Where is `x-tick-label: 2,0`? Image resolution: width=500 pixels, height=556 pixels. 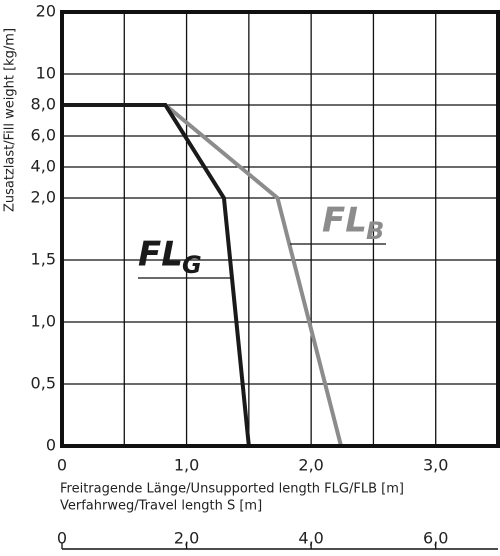
x-tick-label: 2,0 is located at coordinates (310, 465).